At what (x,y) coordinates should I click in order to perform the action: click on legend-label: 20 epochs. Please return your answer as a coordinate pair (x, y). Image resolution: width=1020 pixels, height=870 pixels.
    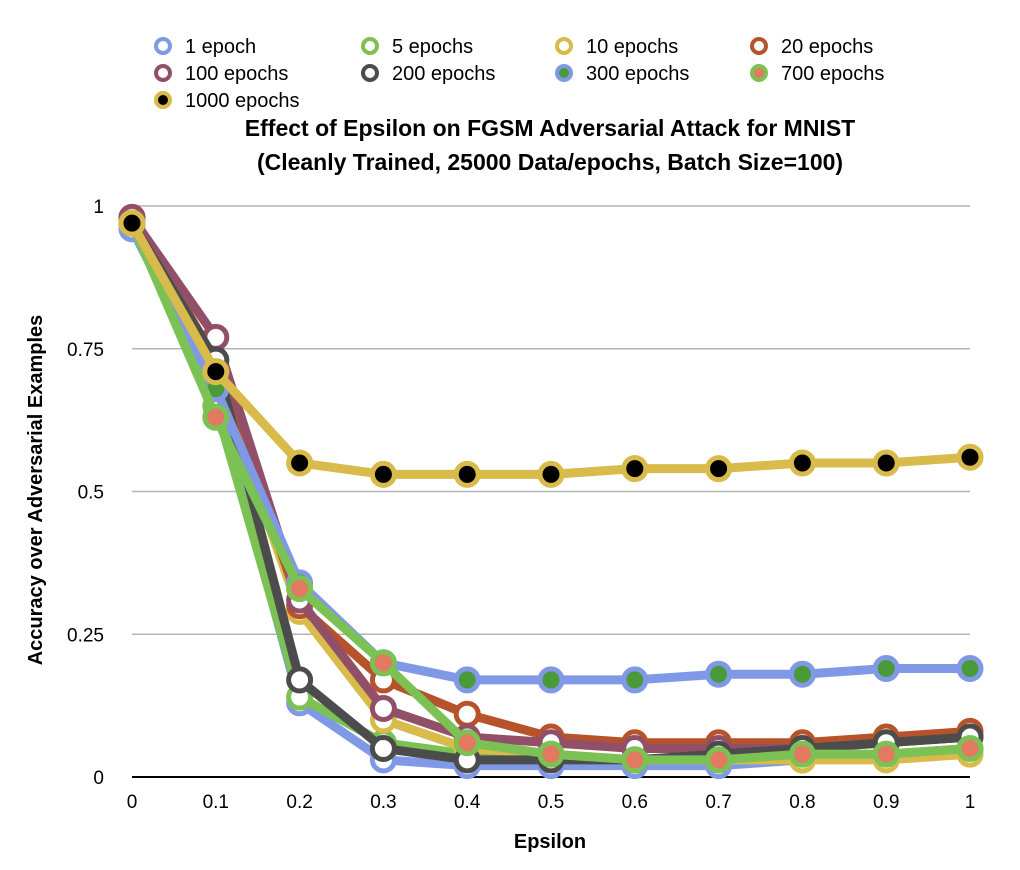
    Looking at the image, I should click on (827, 47).